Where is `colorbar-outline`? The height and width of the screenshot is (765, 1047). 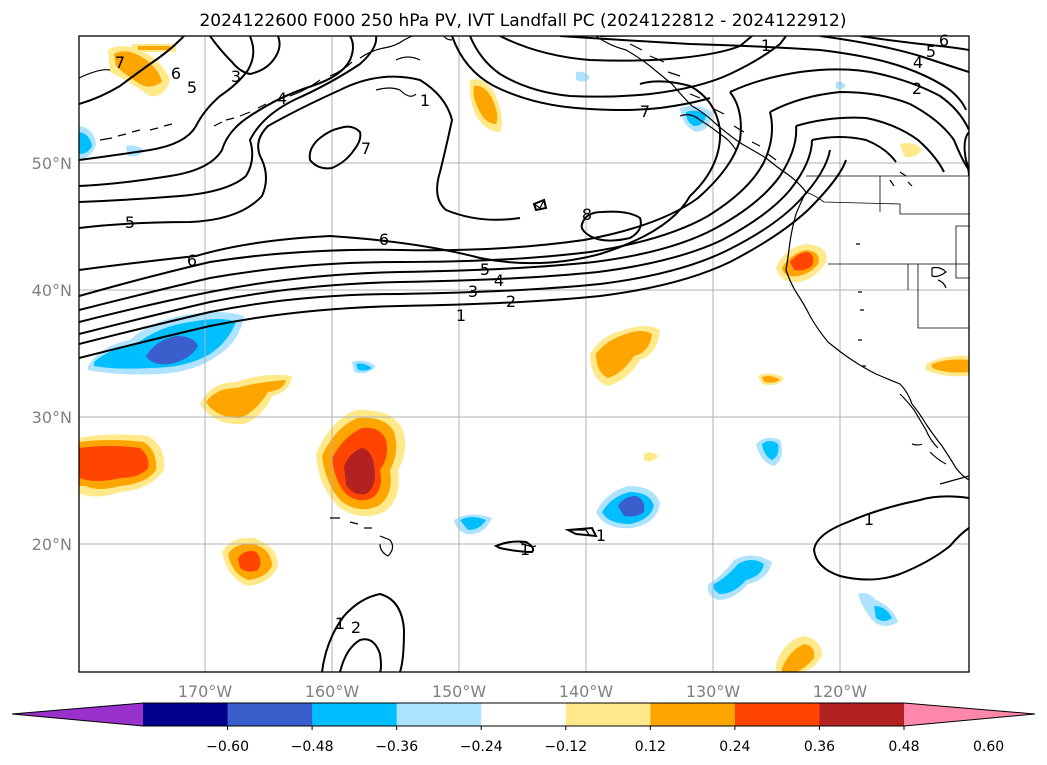
colorbar-outline is located at coordinates (523, 714).